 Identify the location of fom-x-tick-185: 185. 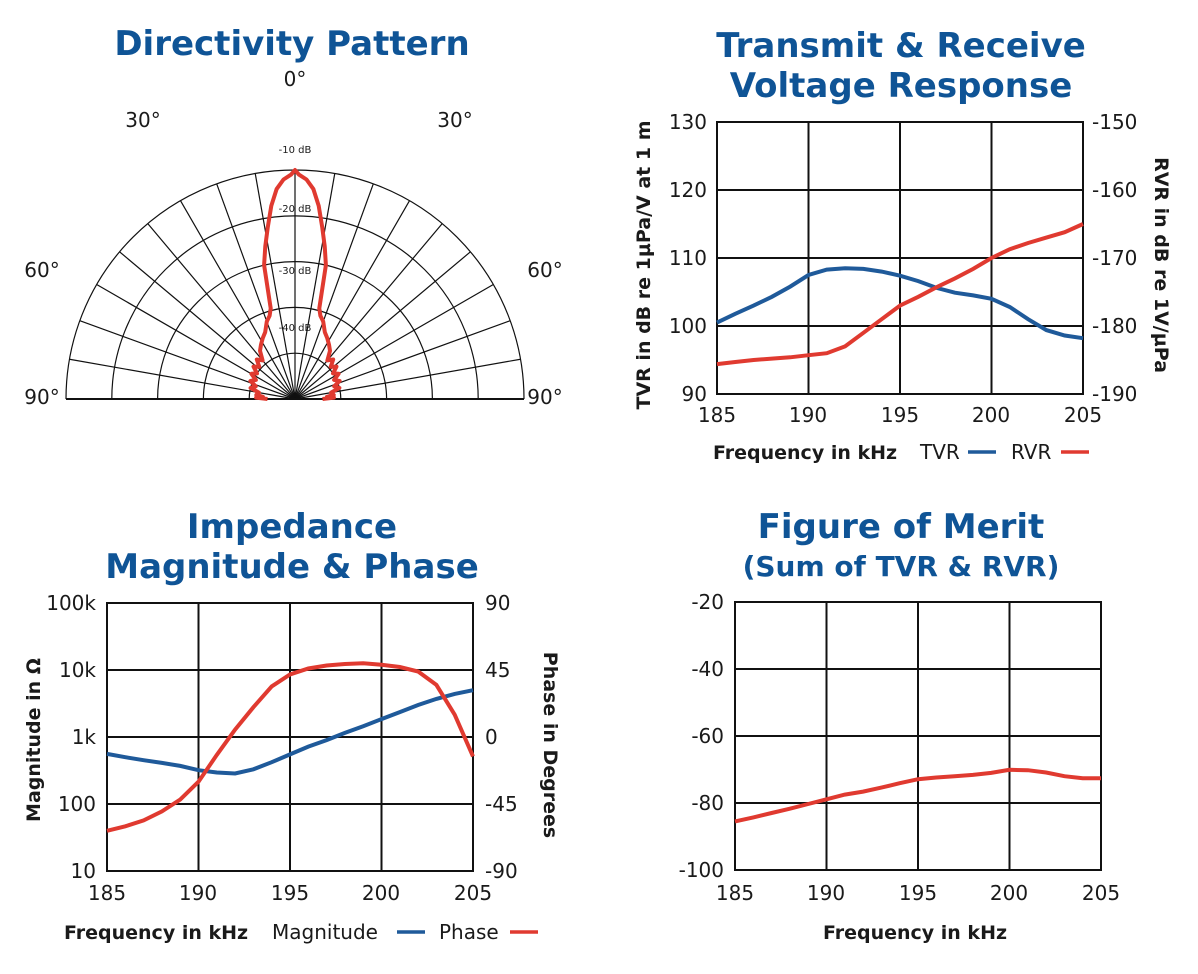
(735, 893).